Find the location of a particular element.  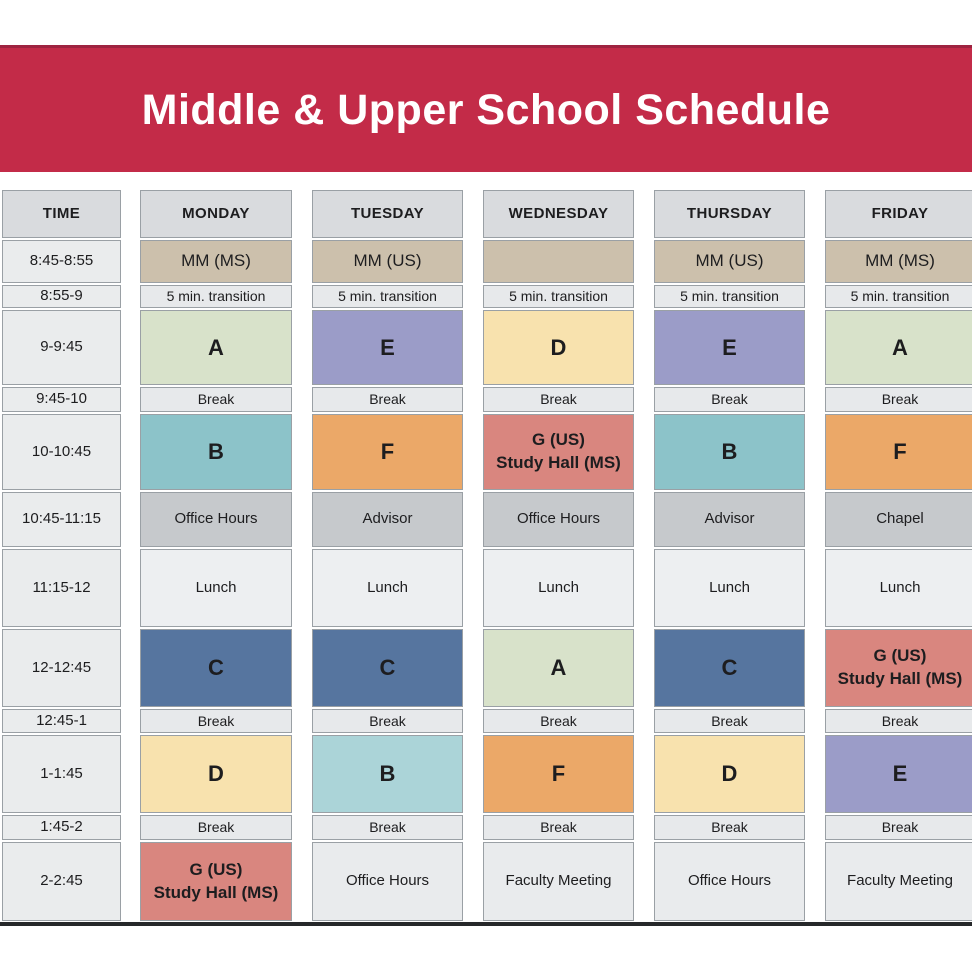

time-cell: 8:45-8:55 is located at coordinates (61, 261).